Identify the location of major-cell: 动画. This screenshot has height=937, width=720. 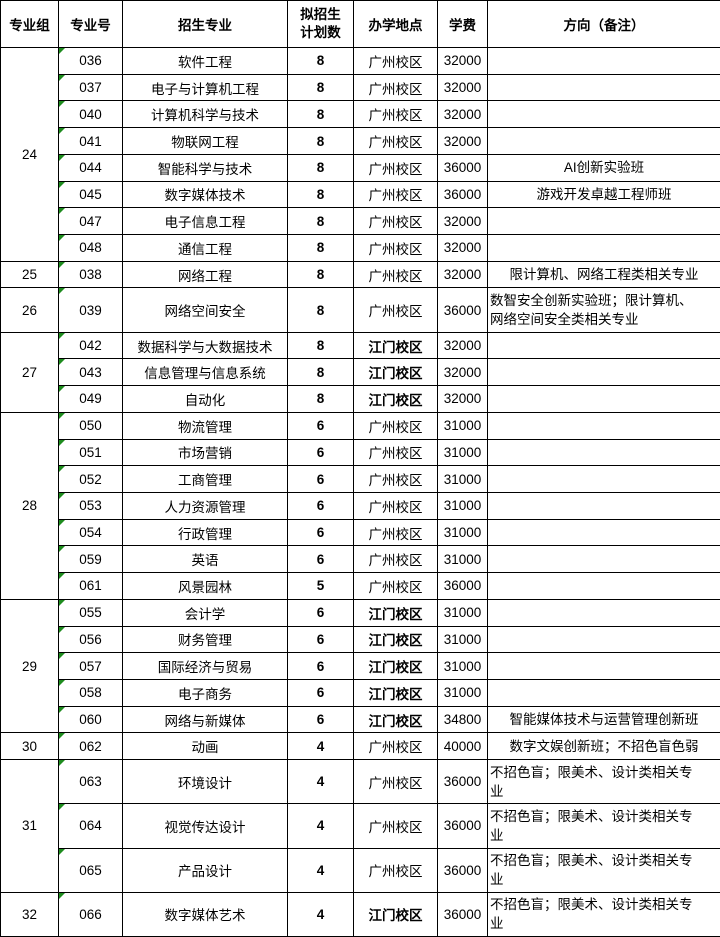
(205, 746).